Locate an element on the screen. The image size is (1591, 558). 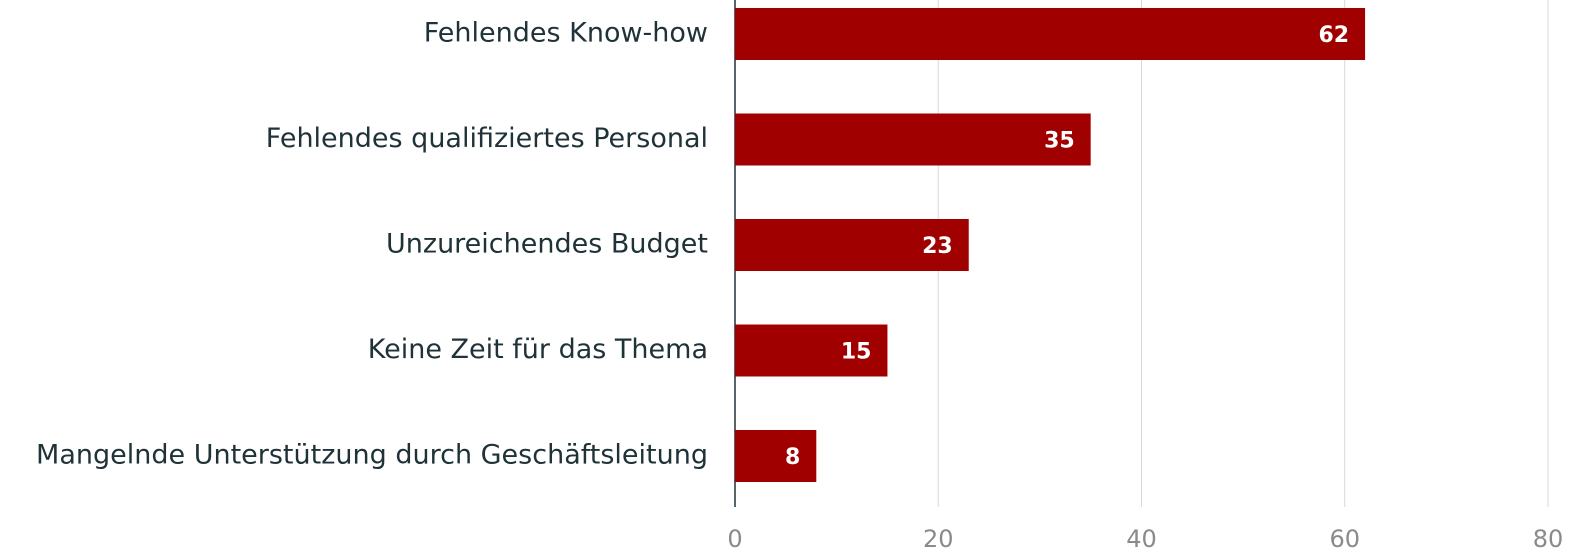
x-tick-label: 0 is located at coordinates (734, 539).